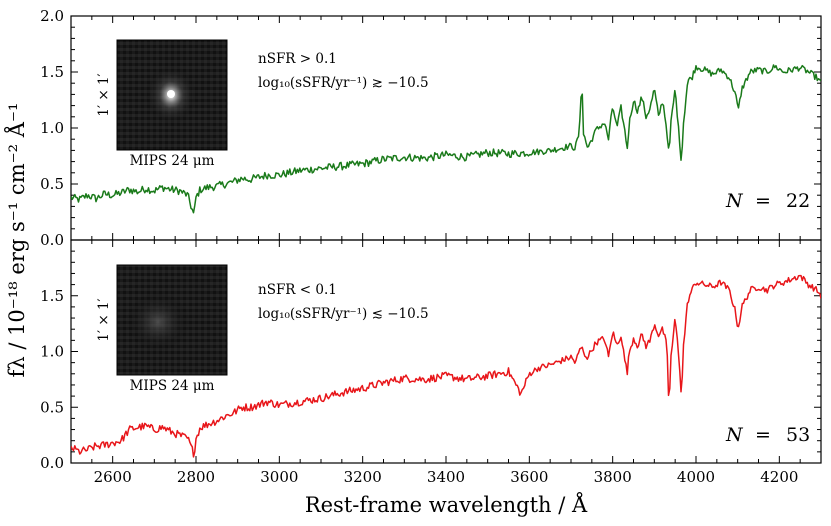  I want to click on n-label-bottom: N, so click(734, 435).